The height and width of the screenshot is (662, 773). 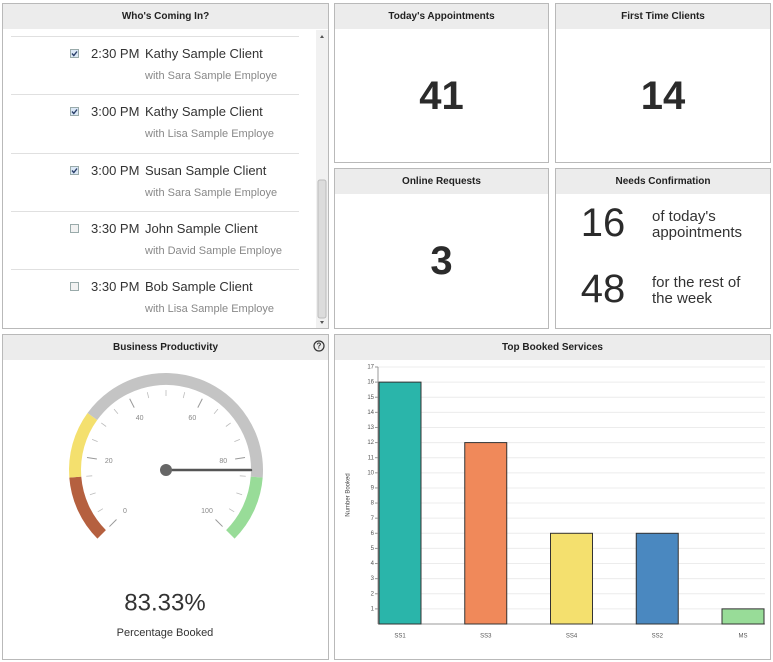 What do you see at coordinates (373, 504) in the screenshot?
I see `y-tick-label: 8` at bounding box center [373, 504].